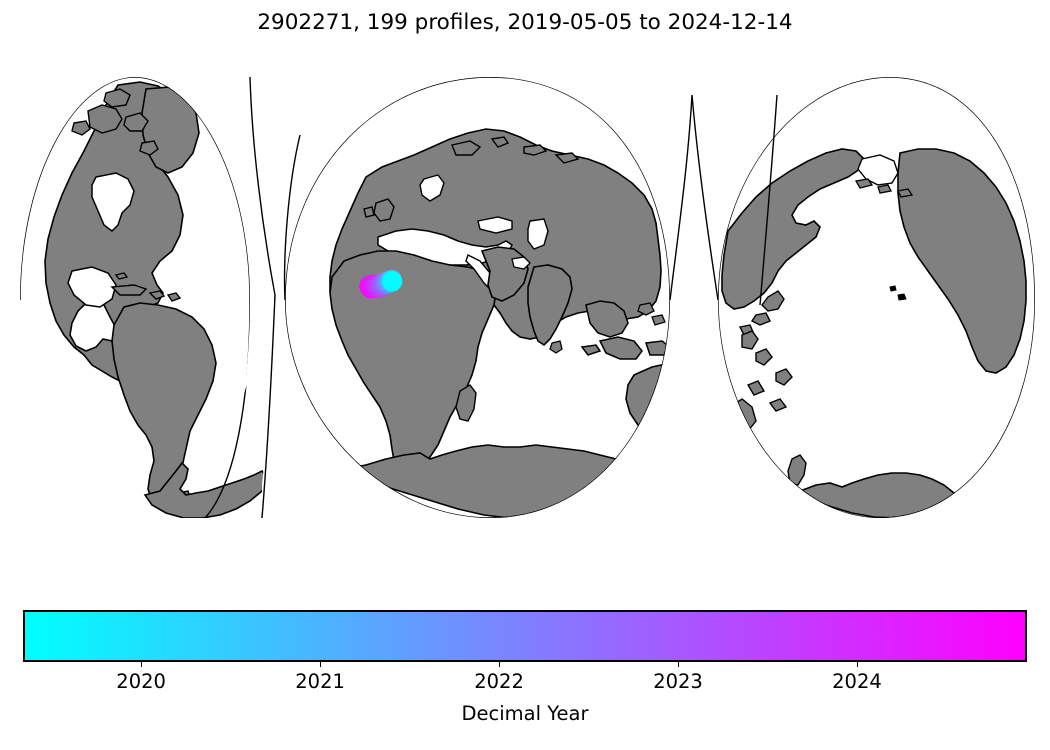  What do you see at coordinates (413, 362) in the screenshot?
I see `landmass-africa` at bounding box center [413, 362].